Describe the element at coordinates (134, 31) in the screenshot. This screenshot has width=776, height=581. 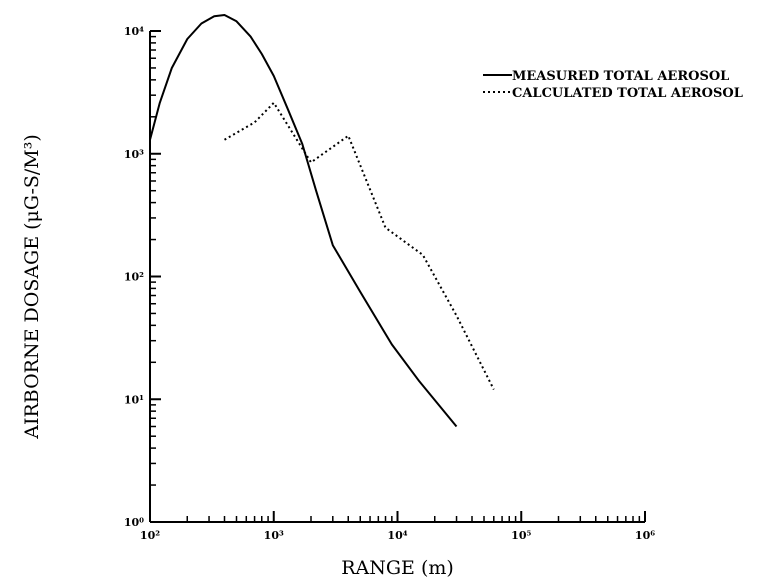
I see `y-tick-label: 10⁴` at that location.